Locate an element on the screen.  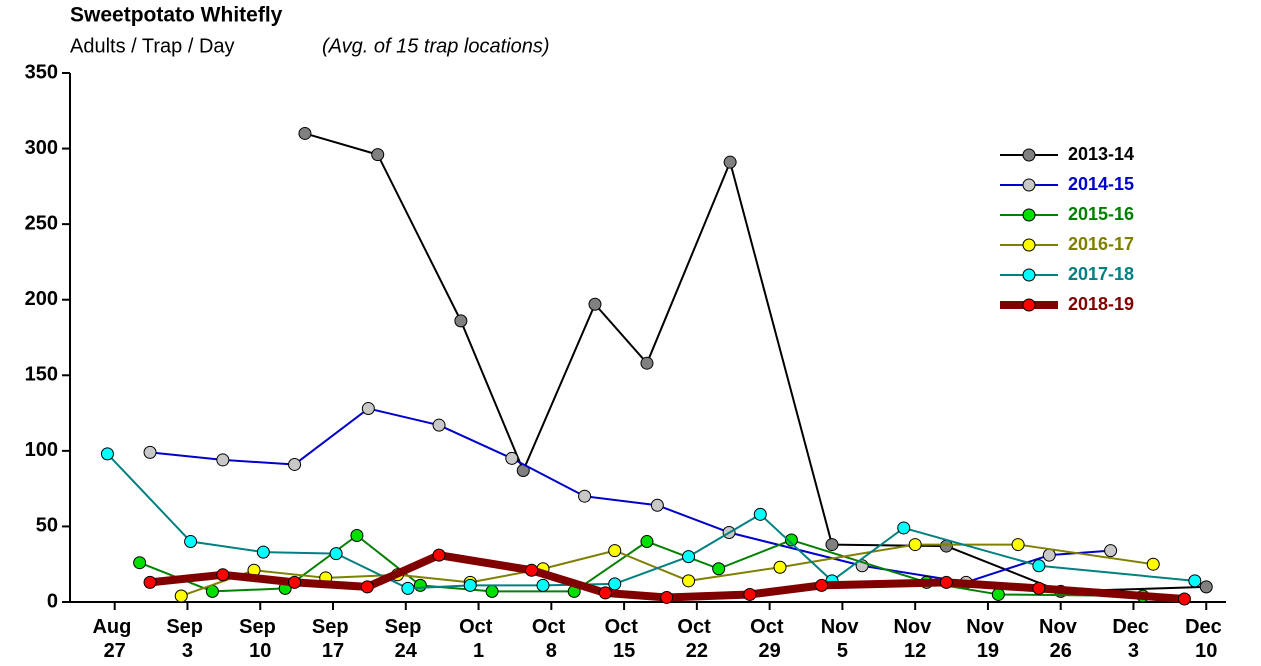
x-tick-label: Sep 24 is located at coordinates (406, 639).